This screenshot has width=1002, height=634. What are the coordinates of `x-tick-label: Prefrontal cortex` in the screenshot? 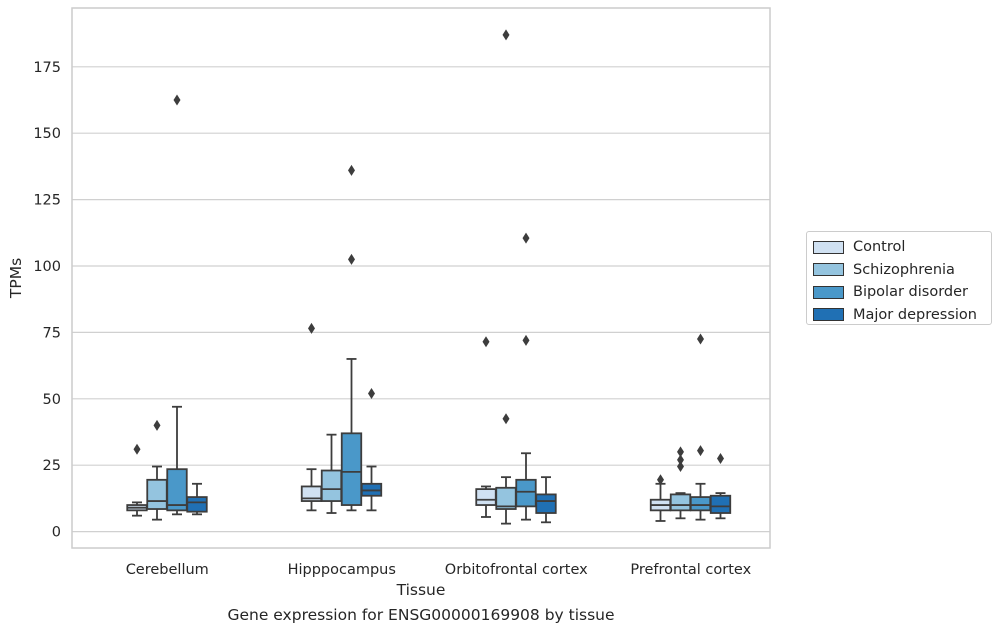 It's located at (690, 570).